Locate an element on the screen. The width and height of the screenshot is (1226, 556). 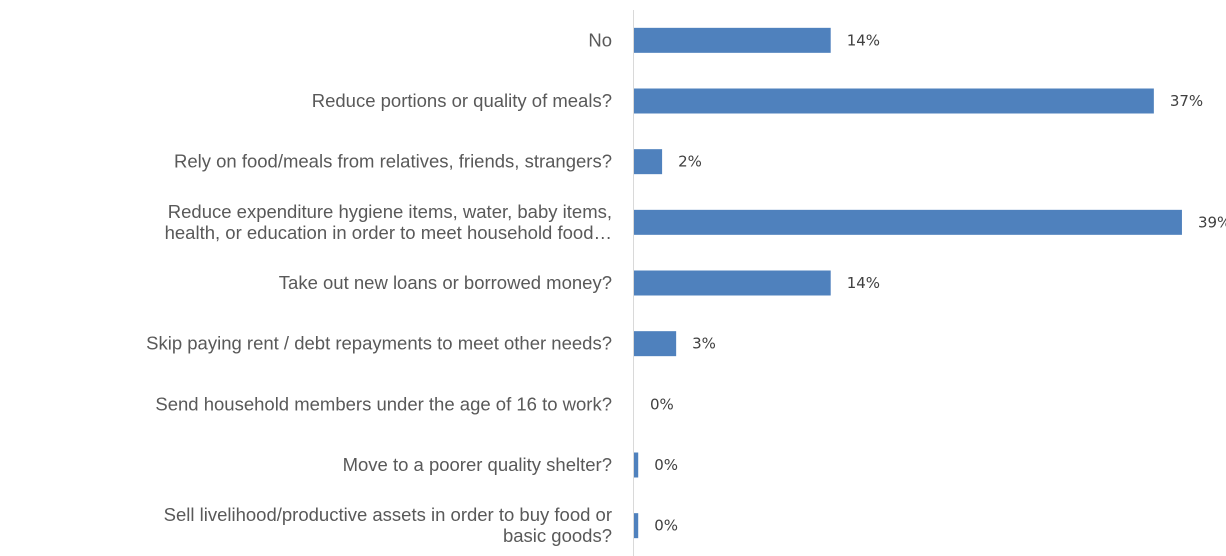
category-label-1: Reduce portions or quality of meals? is located at coordinates (462, 100).